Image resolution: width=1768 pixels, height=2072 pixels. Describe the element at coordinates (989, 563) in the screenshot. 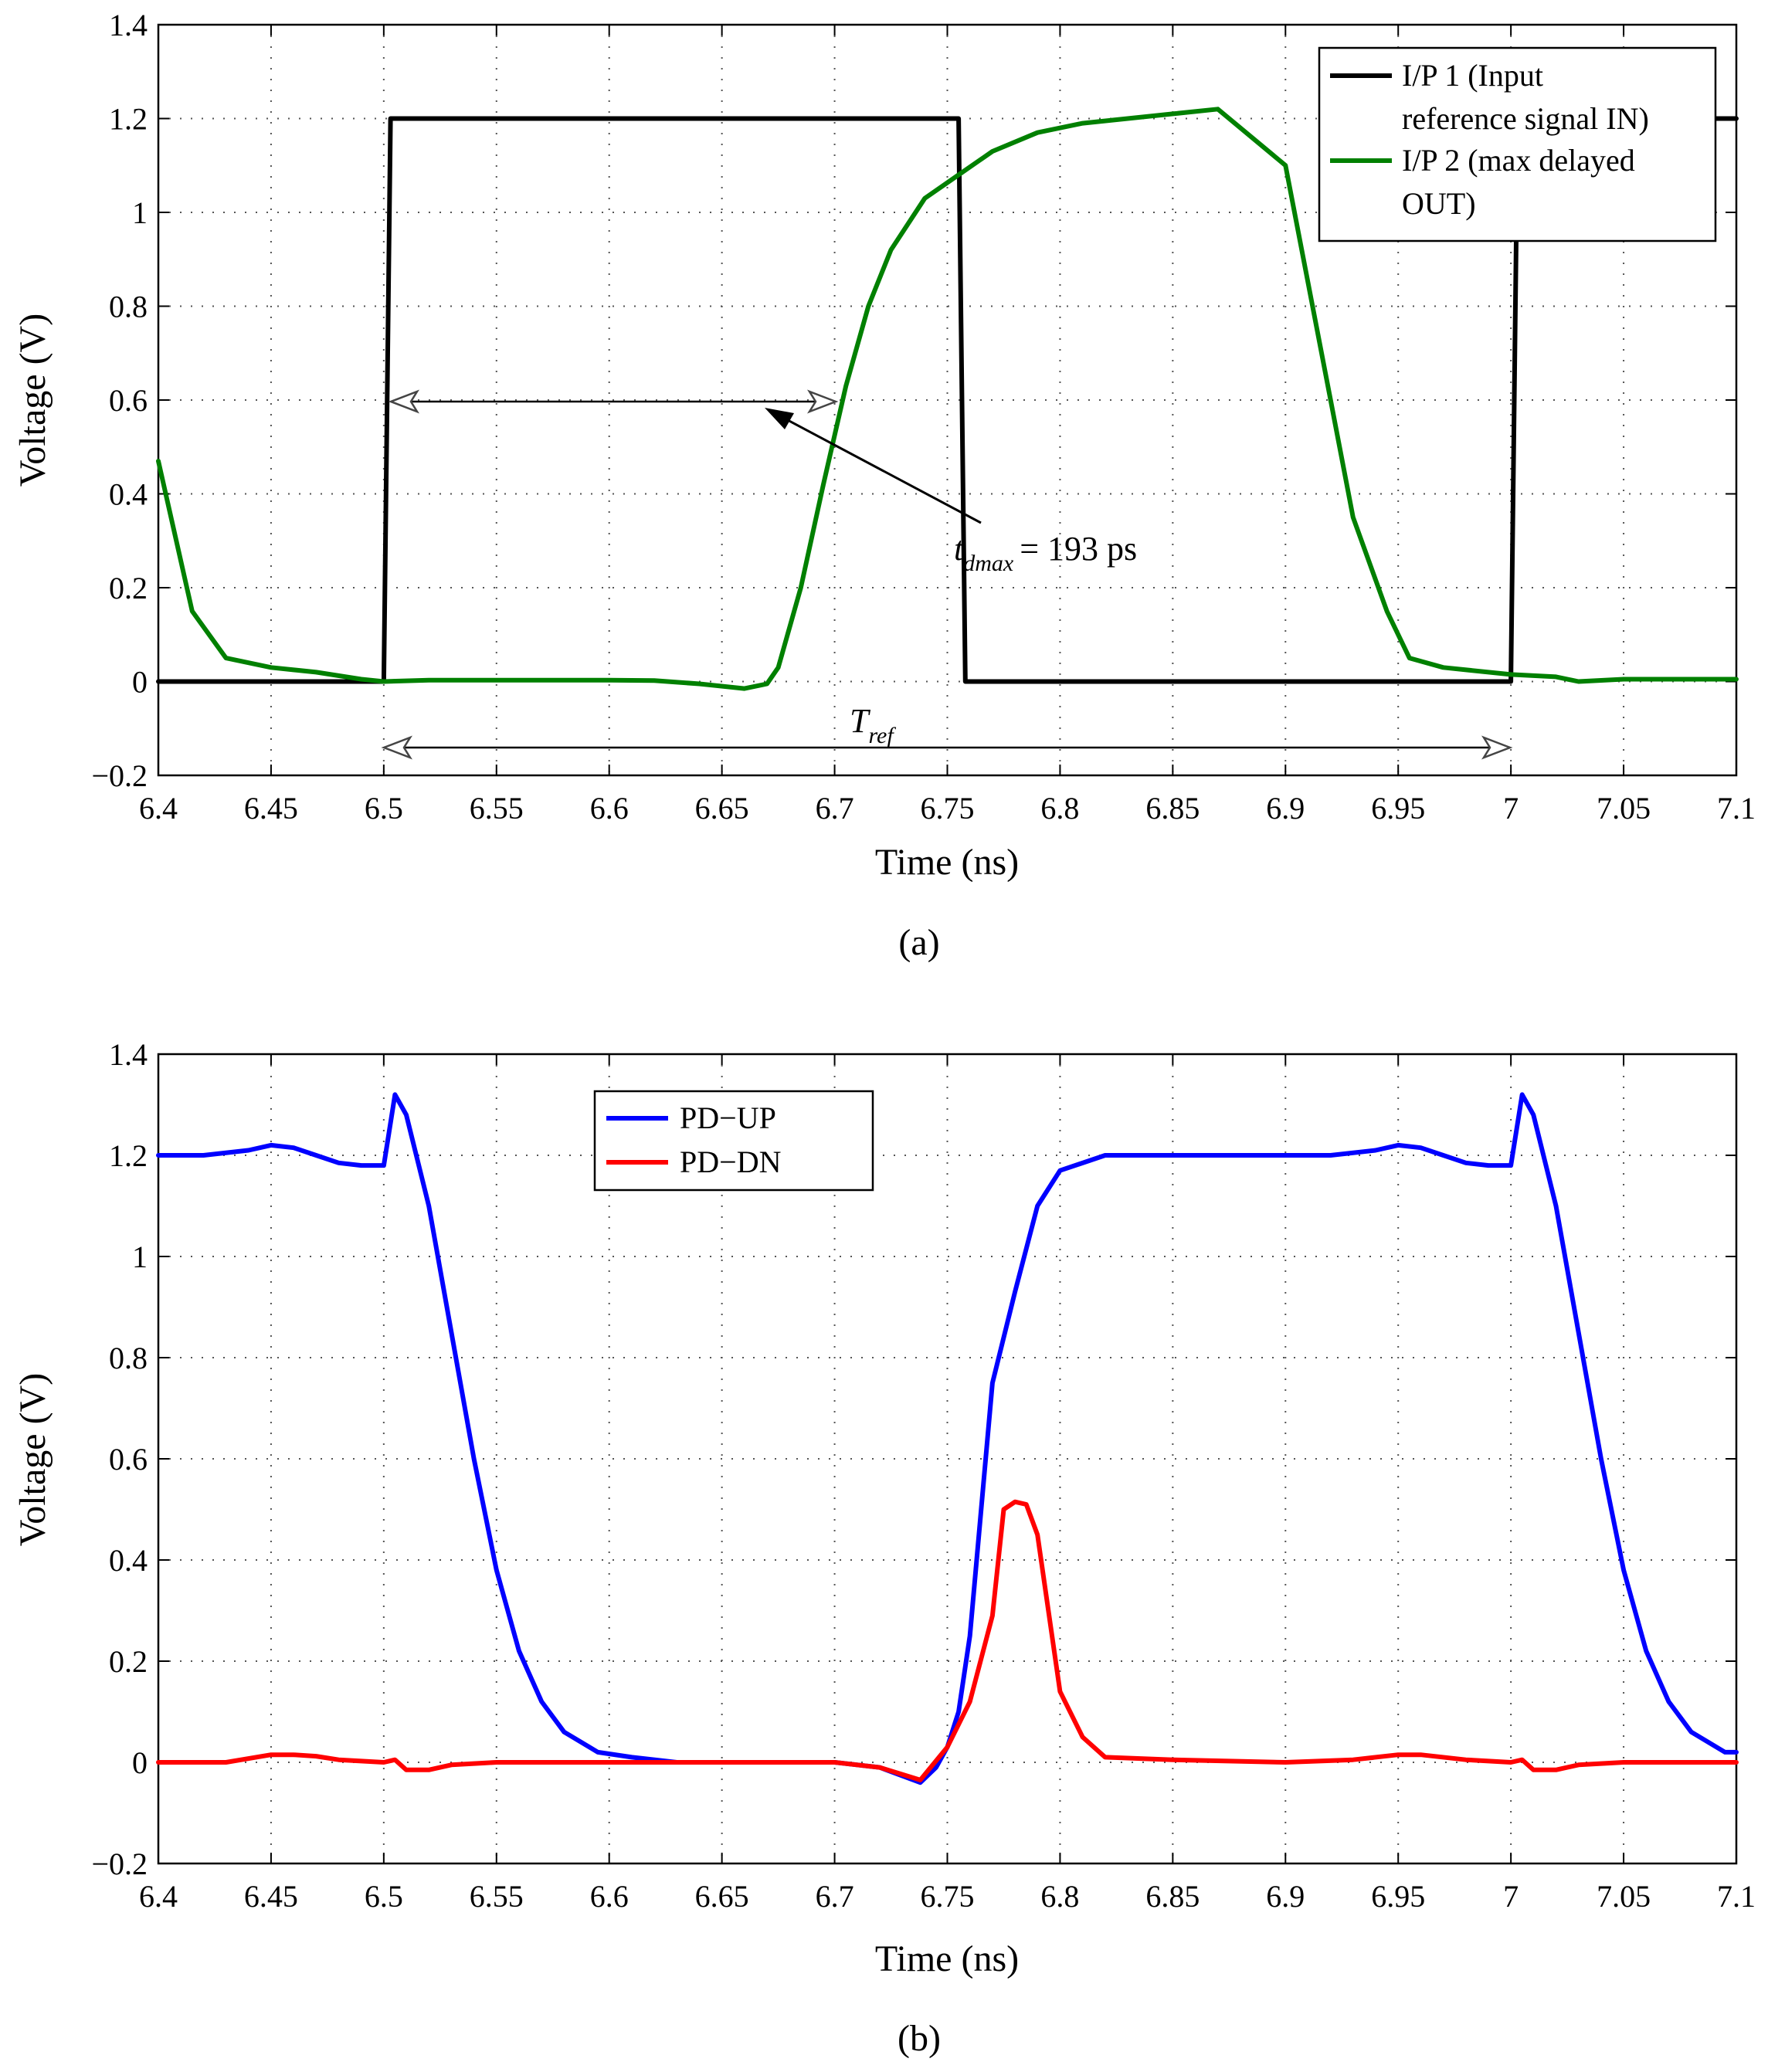

I see `tdmax-subscript: dmax` at that location.